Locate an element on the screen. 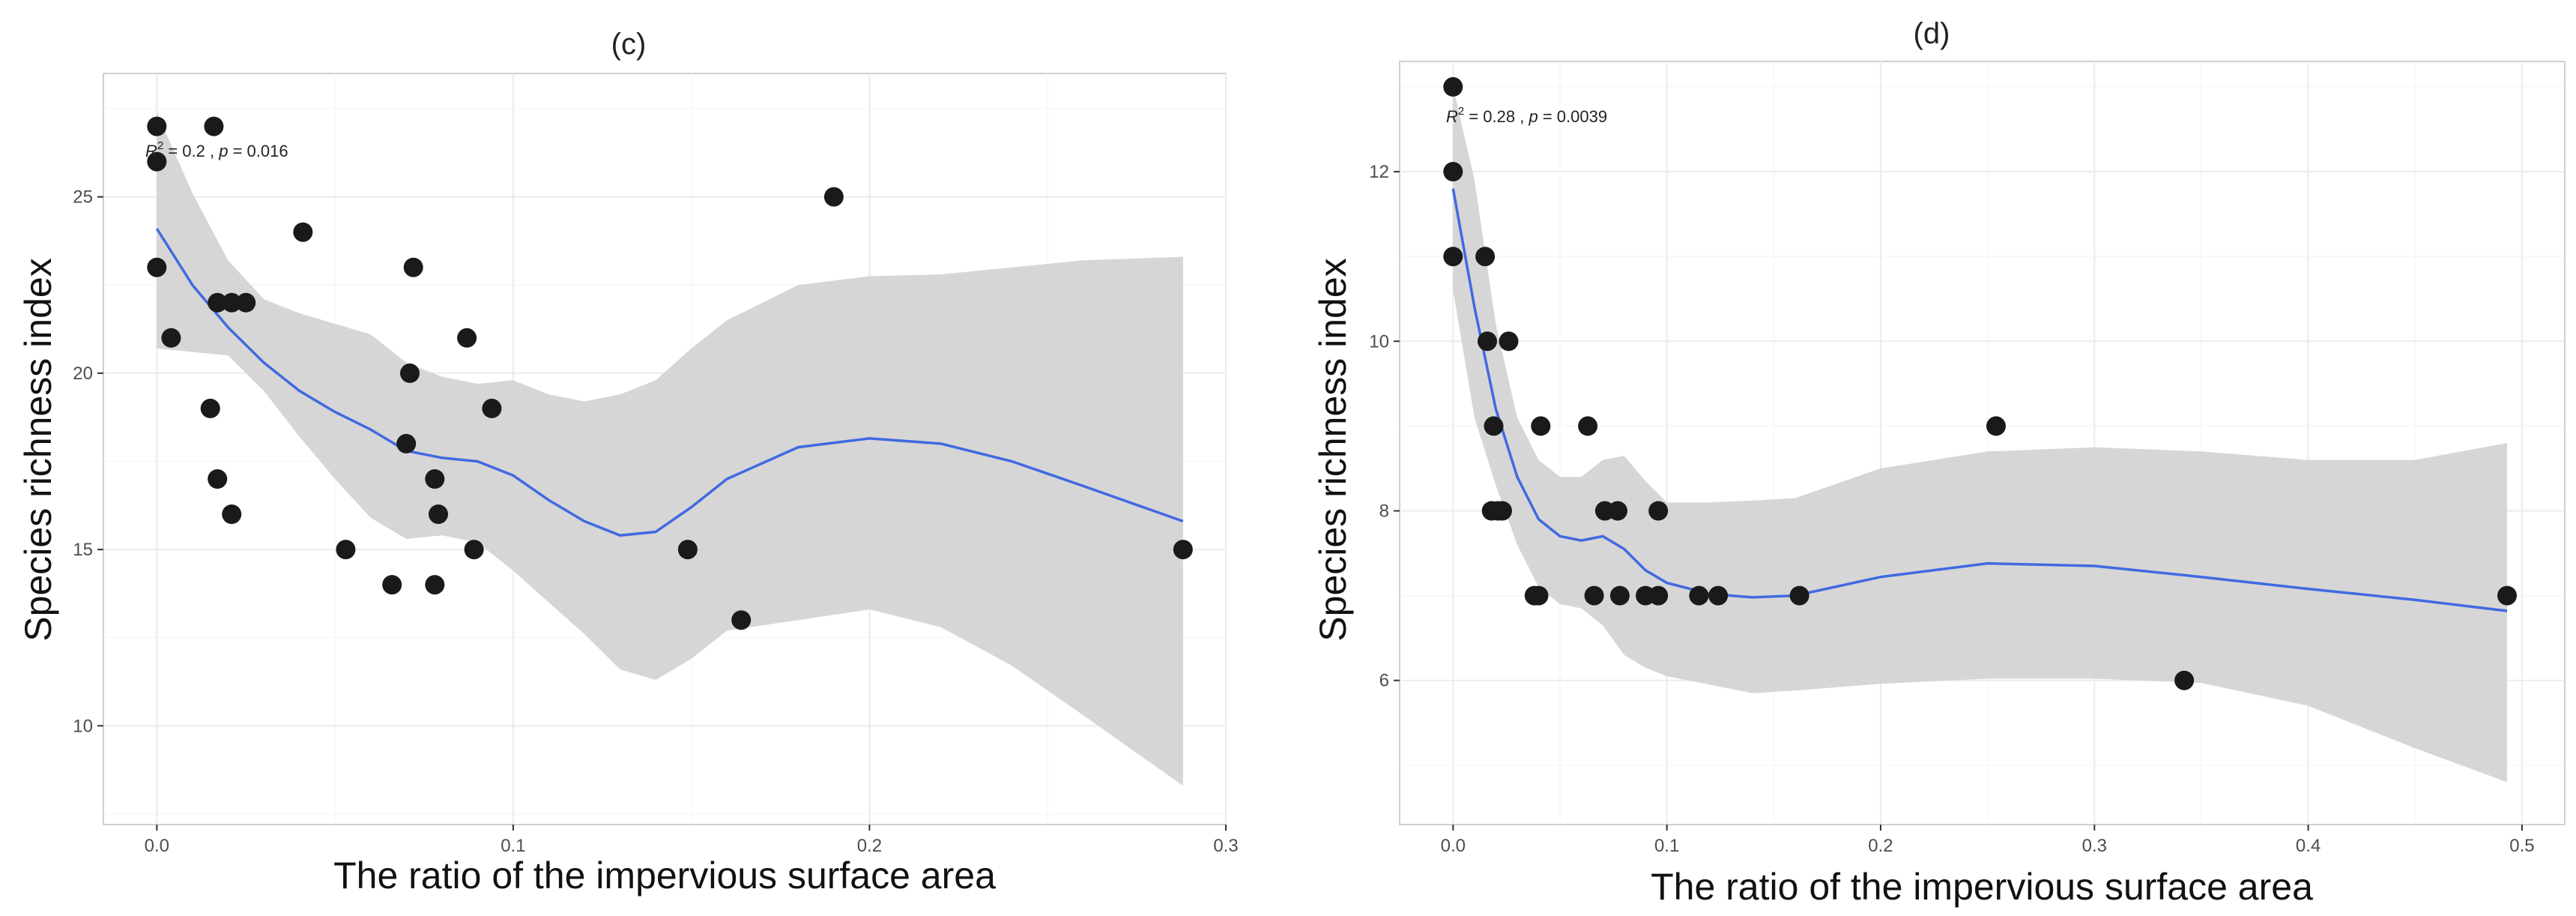 The height and width of the screenshot is (916, 2576). panel-d-r2-label: R is located at coordinates (1452, 117).